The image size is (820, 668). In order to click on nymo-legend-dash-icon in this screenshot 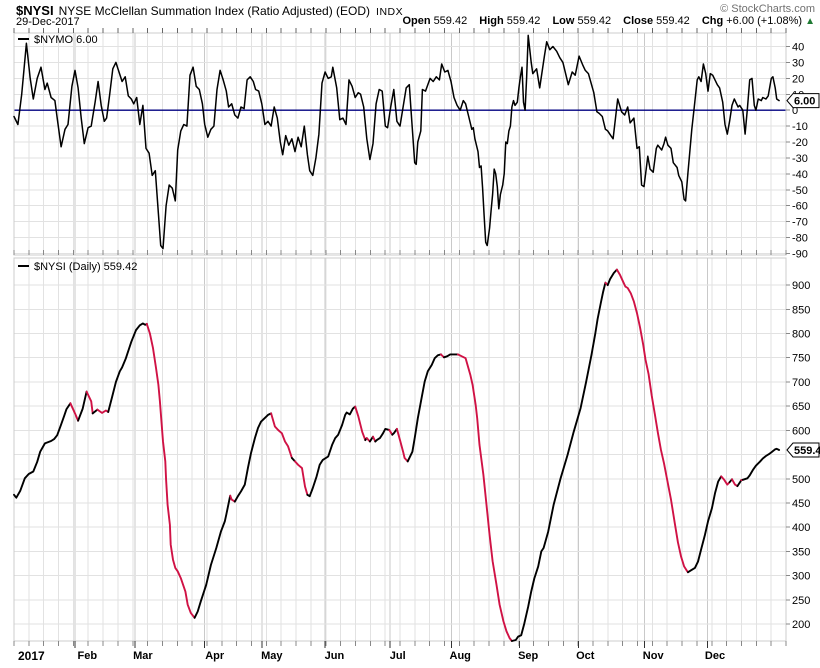, I will do `click(23, 39)`.